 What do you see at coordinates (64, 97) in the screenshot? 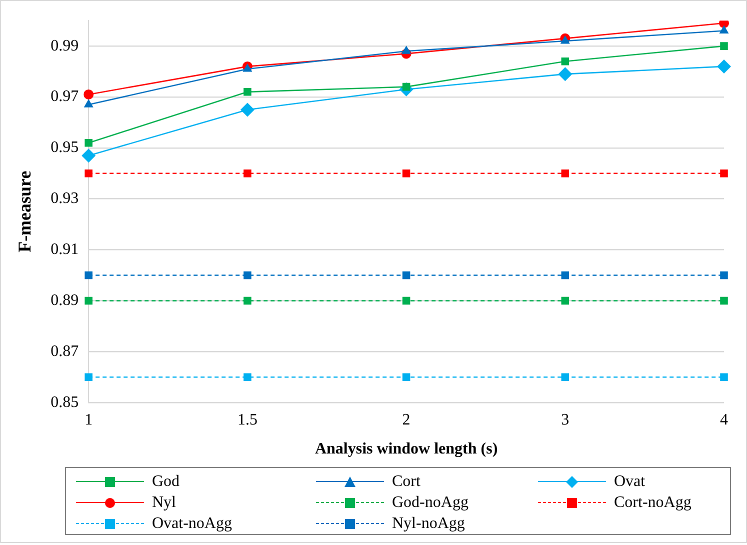
I see `y-tick-label: 0.97` at bounding box center [64, 97].